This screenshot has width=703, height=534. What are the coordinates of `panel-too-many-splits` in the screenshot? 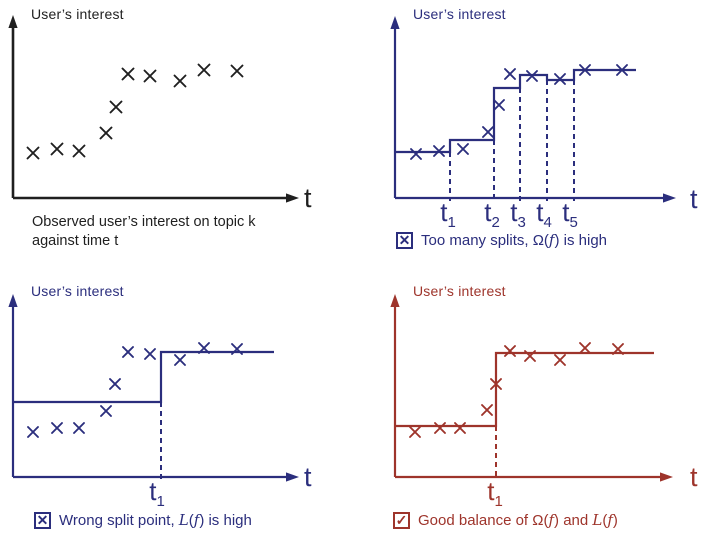 It's located at (533, 109).